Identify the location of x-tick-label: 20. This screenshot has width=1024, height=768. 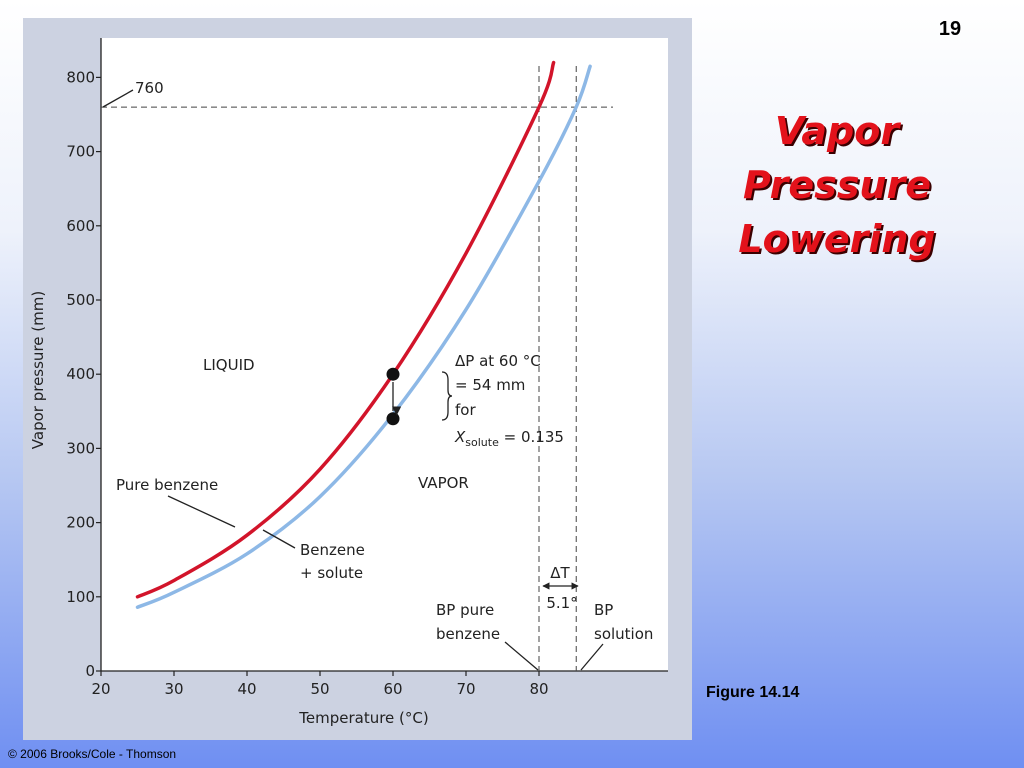
(100, 689).